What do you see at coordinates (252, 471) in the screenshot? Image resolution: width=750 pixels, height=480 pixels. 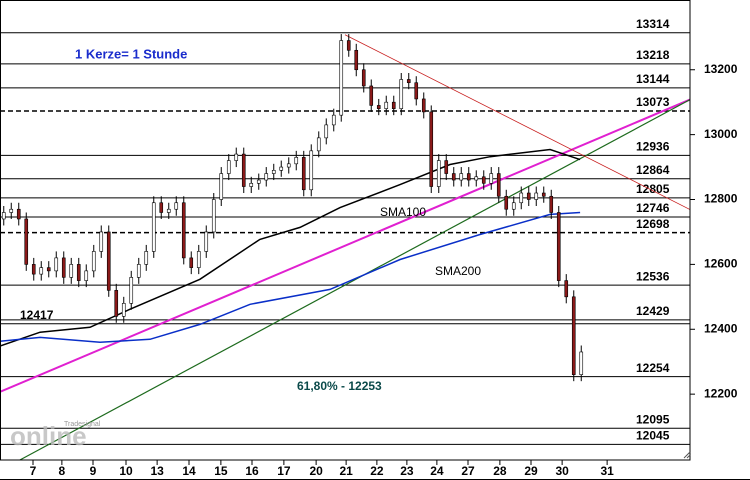 I see `x-tick-label: 16` at bounding box center [252, 471].